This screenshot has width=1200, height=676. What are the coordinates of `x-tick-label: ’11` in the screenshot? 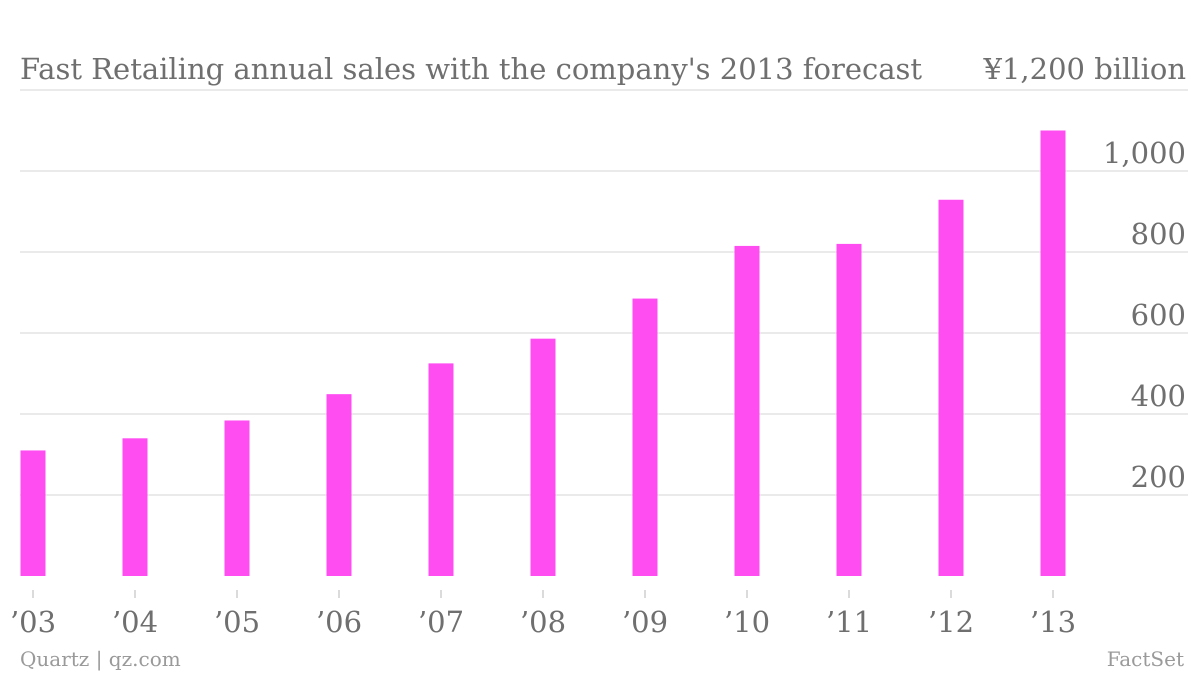 It's located at (849, 622).